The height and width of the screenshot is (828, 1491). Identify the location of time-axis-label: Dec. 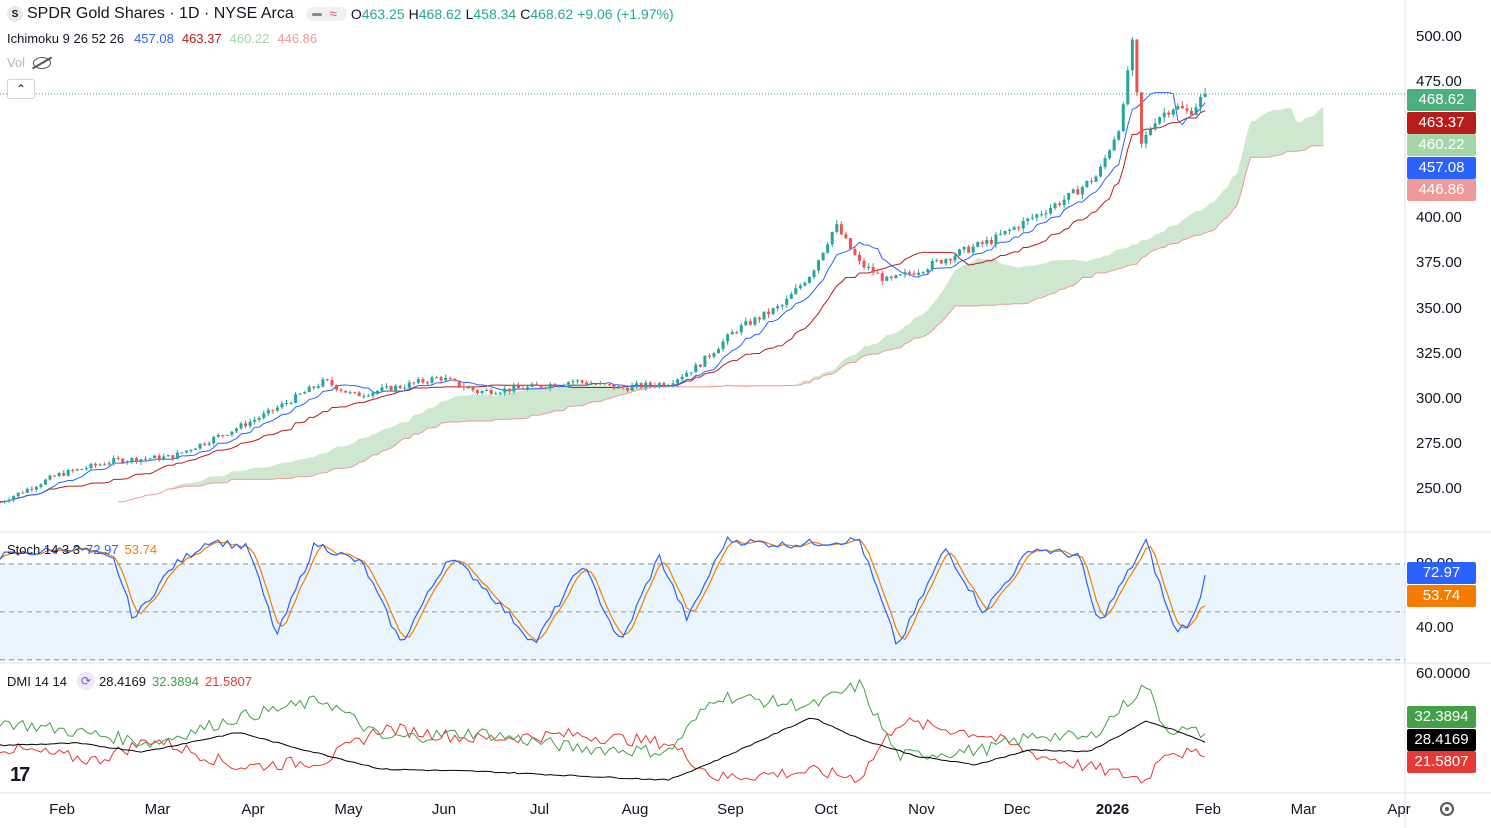
(1017, 809).